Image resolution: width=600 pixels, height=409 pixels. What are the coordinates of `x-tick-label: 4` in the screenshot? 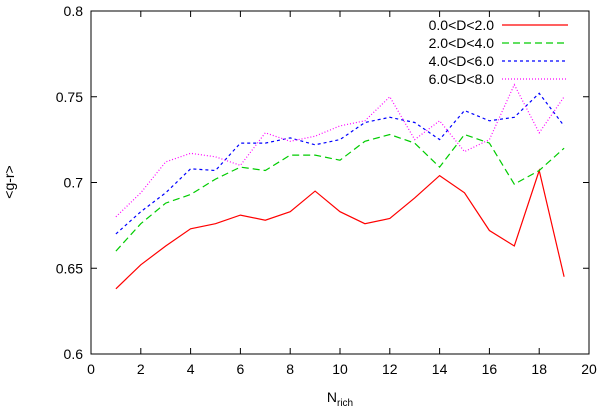 It's located at (191, 369).